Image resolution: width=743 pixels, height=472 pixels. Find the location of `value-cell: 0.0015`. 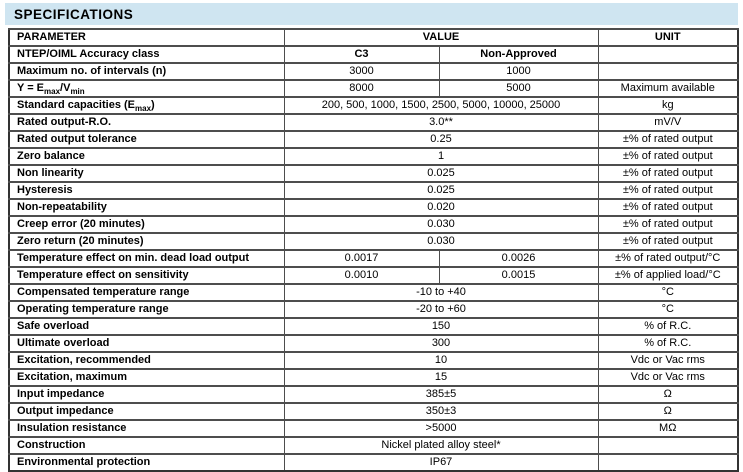

value-cell: 0.0015 is located at coordinates (518, 275).